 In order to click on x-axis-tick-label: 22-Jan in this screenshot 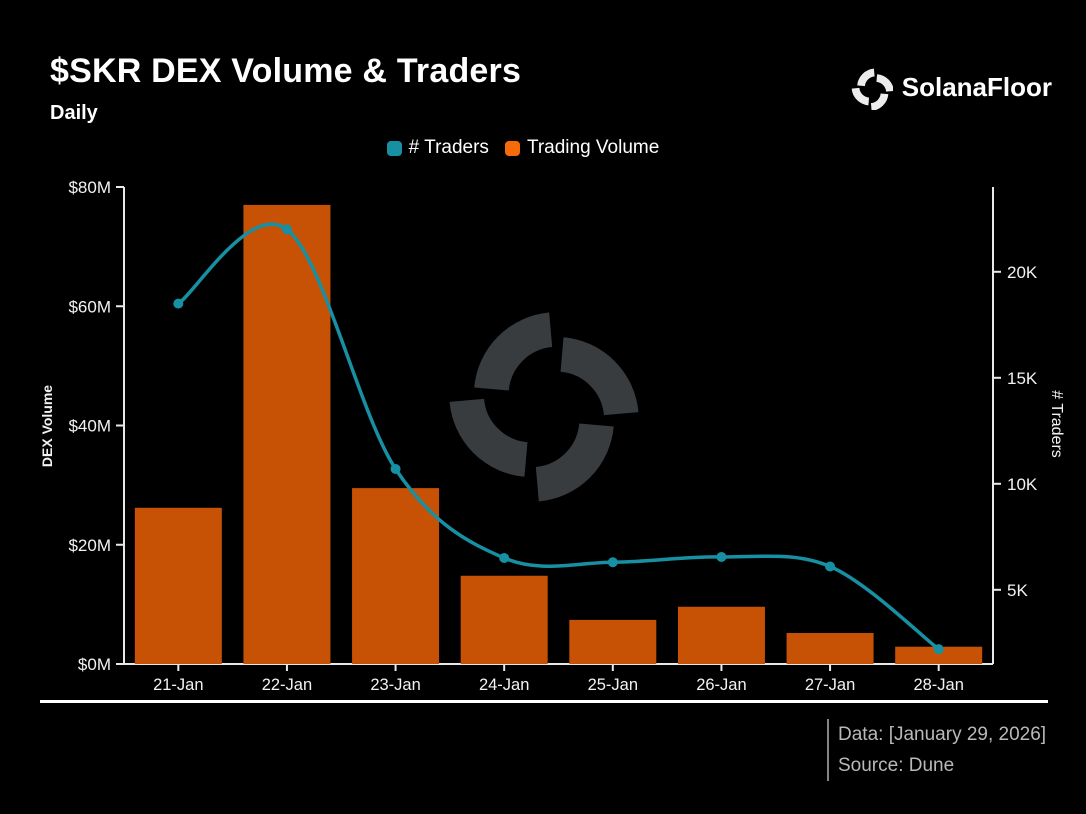, I will do `click(287, 685)`.